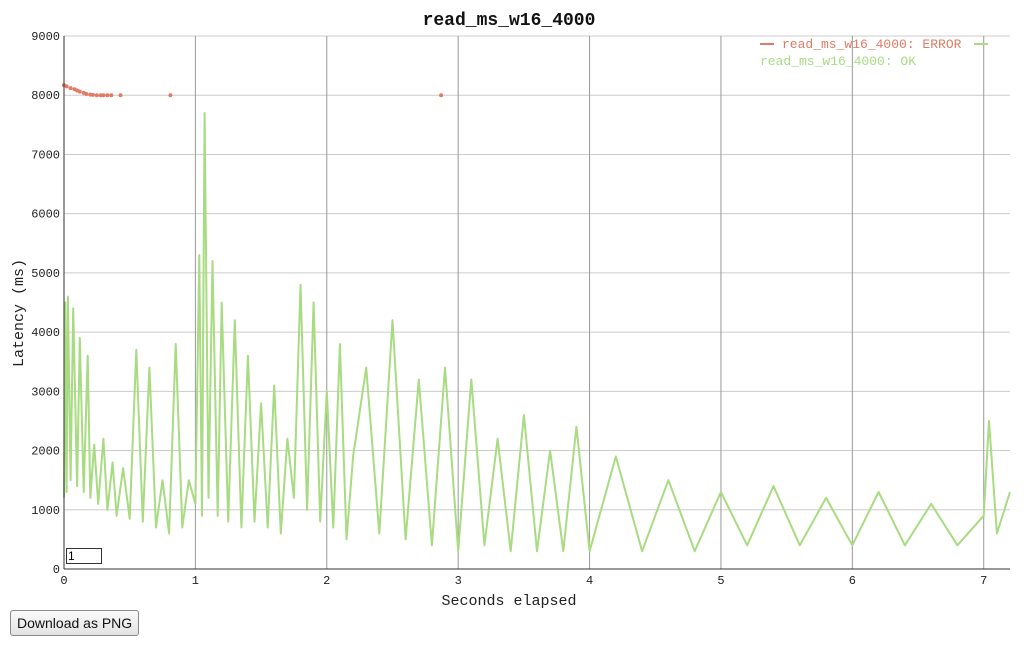 This screenshot has width=1024, height=647. I want to click on legend-ok-label: read_ms_w16_4000: OK, so click(838, 61).